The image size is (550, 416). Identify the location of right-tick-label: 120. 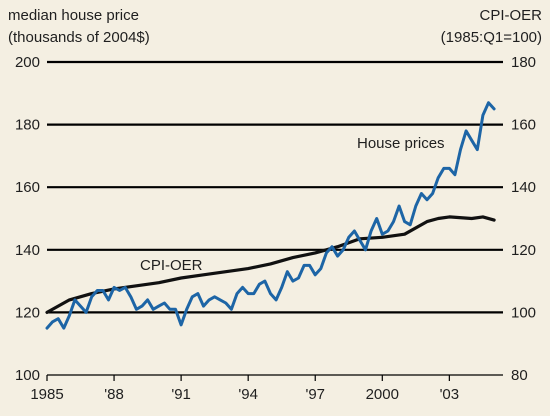
(523, 250).